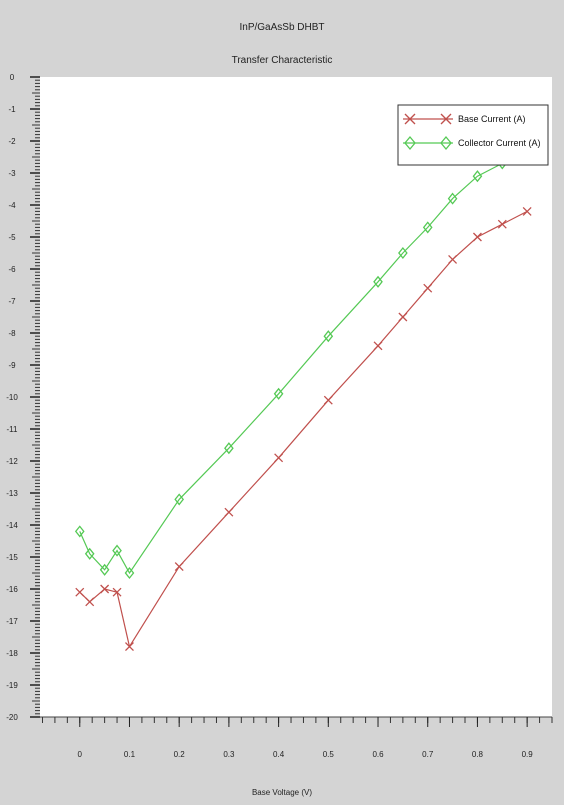  Describe the element at coordinates (12, 205) in the screenshot. I see `y-tick-label: -4` at that location.